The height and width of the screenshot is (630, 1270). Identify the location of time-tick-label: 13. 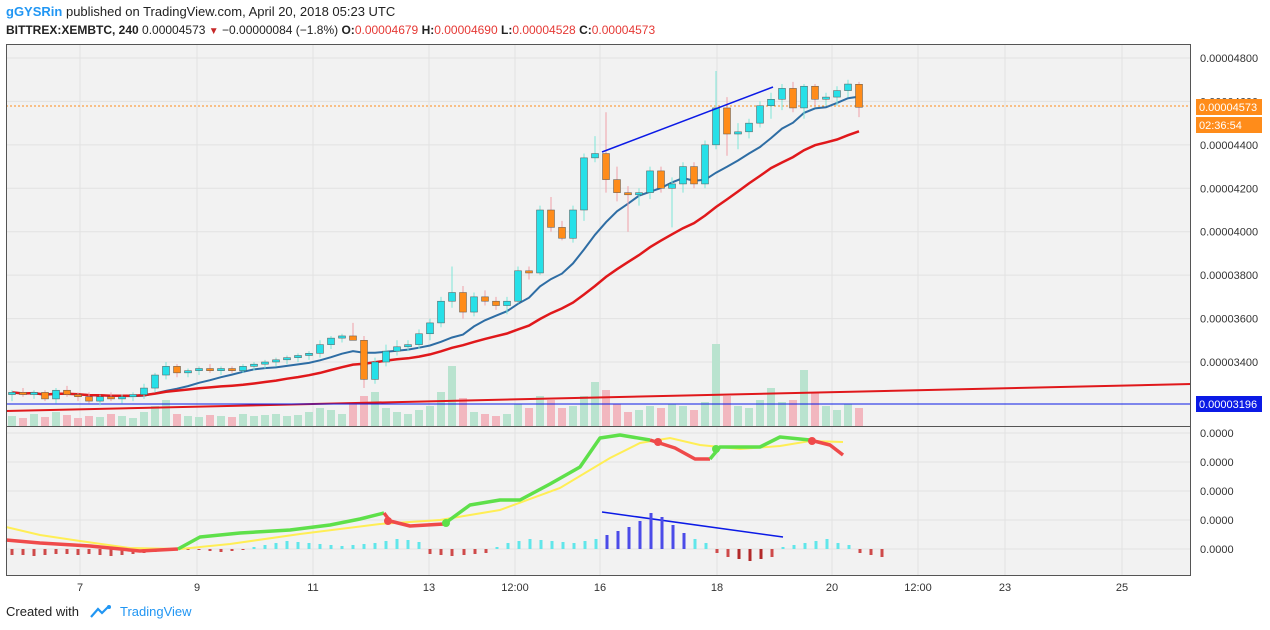
(429, 588).